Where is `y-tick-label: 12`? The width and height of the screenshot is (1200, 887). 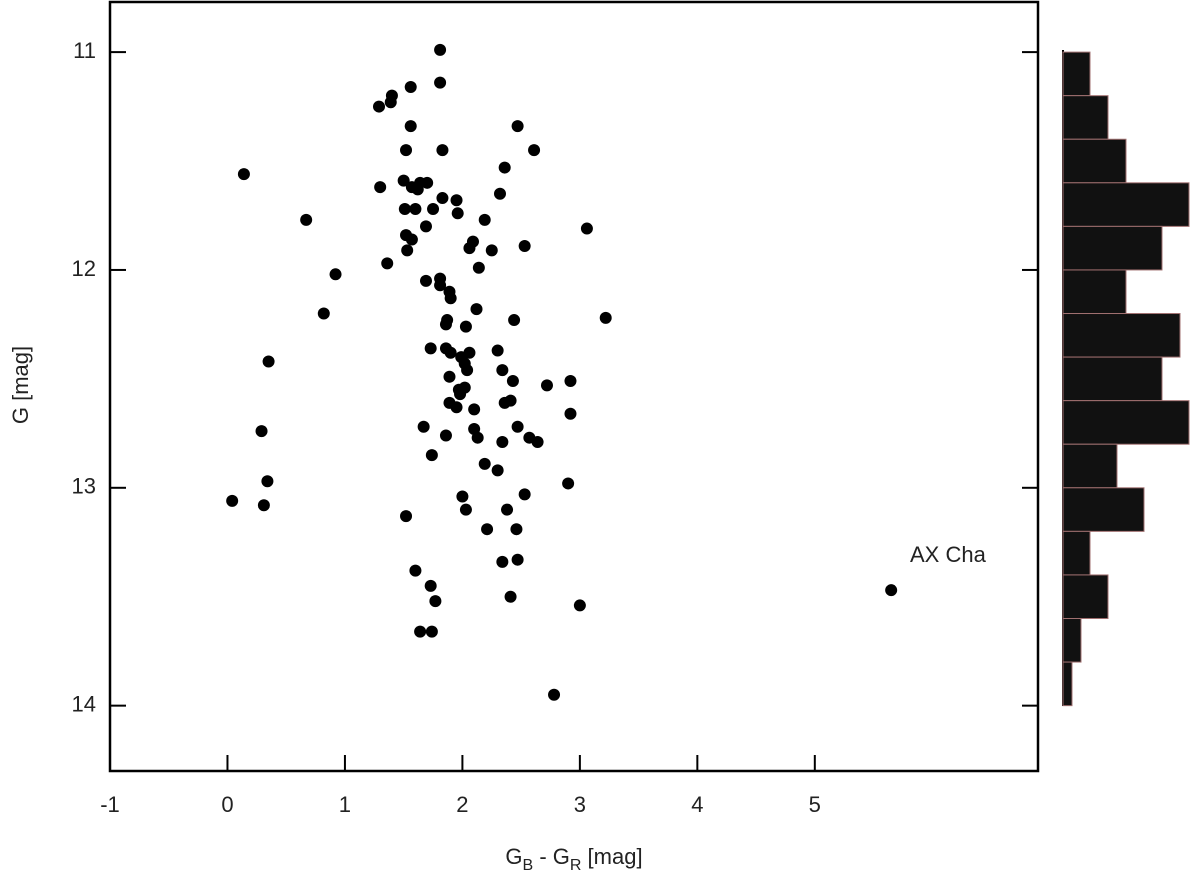
y-tick-label: 12 is located at coordinates (84, 268).